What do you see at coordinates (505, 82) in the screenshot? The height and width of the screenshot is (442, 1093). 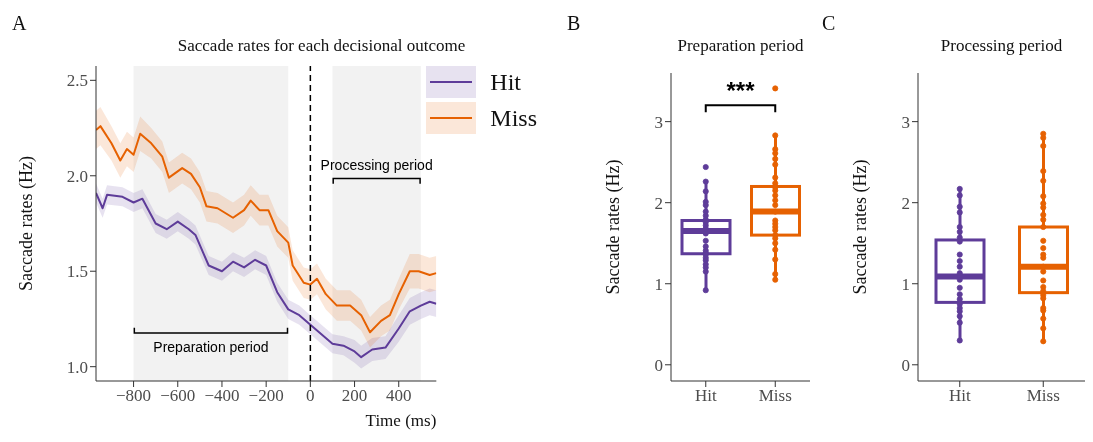 I see `legend-label: Hit` at bounding box center [505, 82].